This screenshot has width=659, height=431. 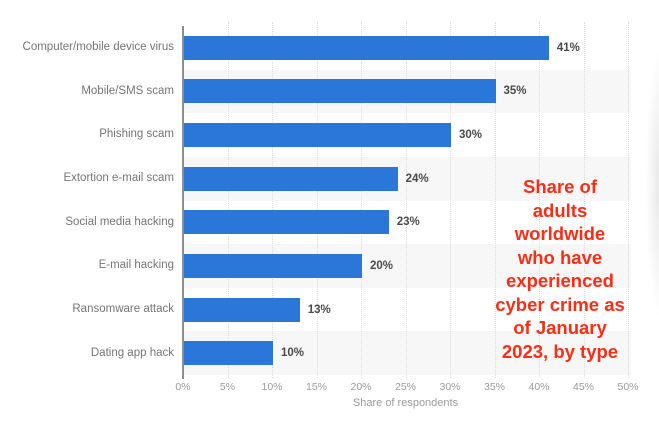 I want to click on category-label: Phishing scam, so click(x=136, y=134).